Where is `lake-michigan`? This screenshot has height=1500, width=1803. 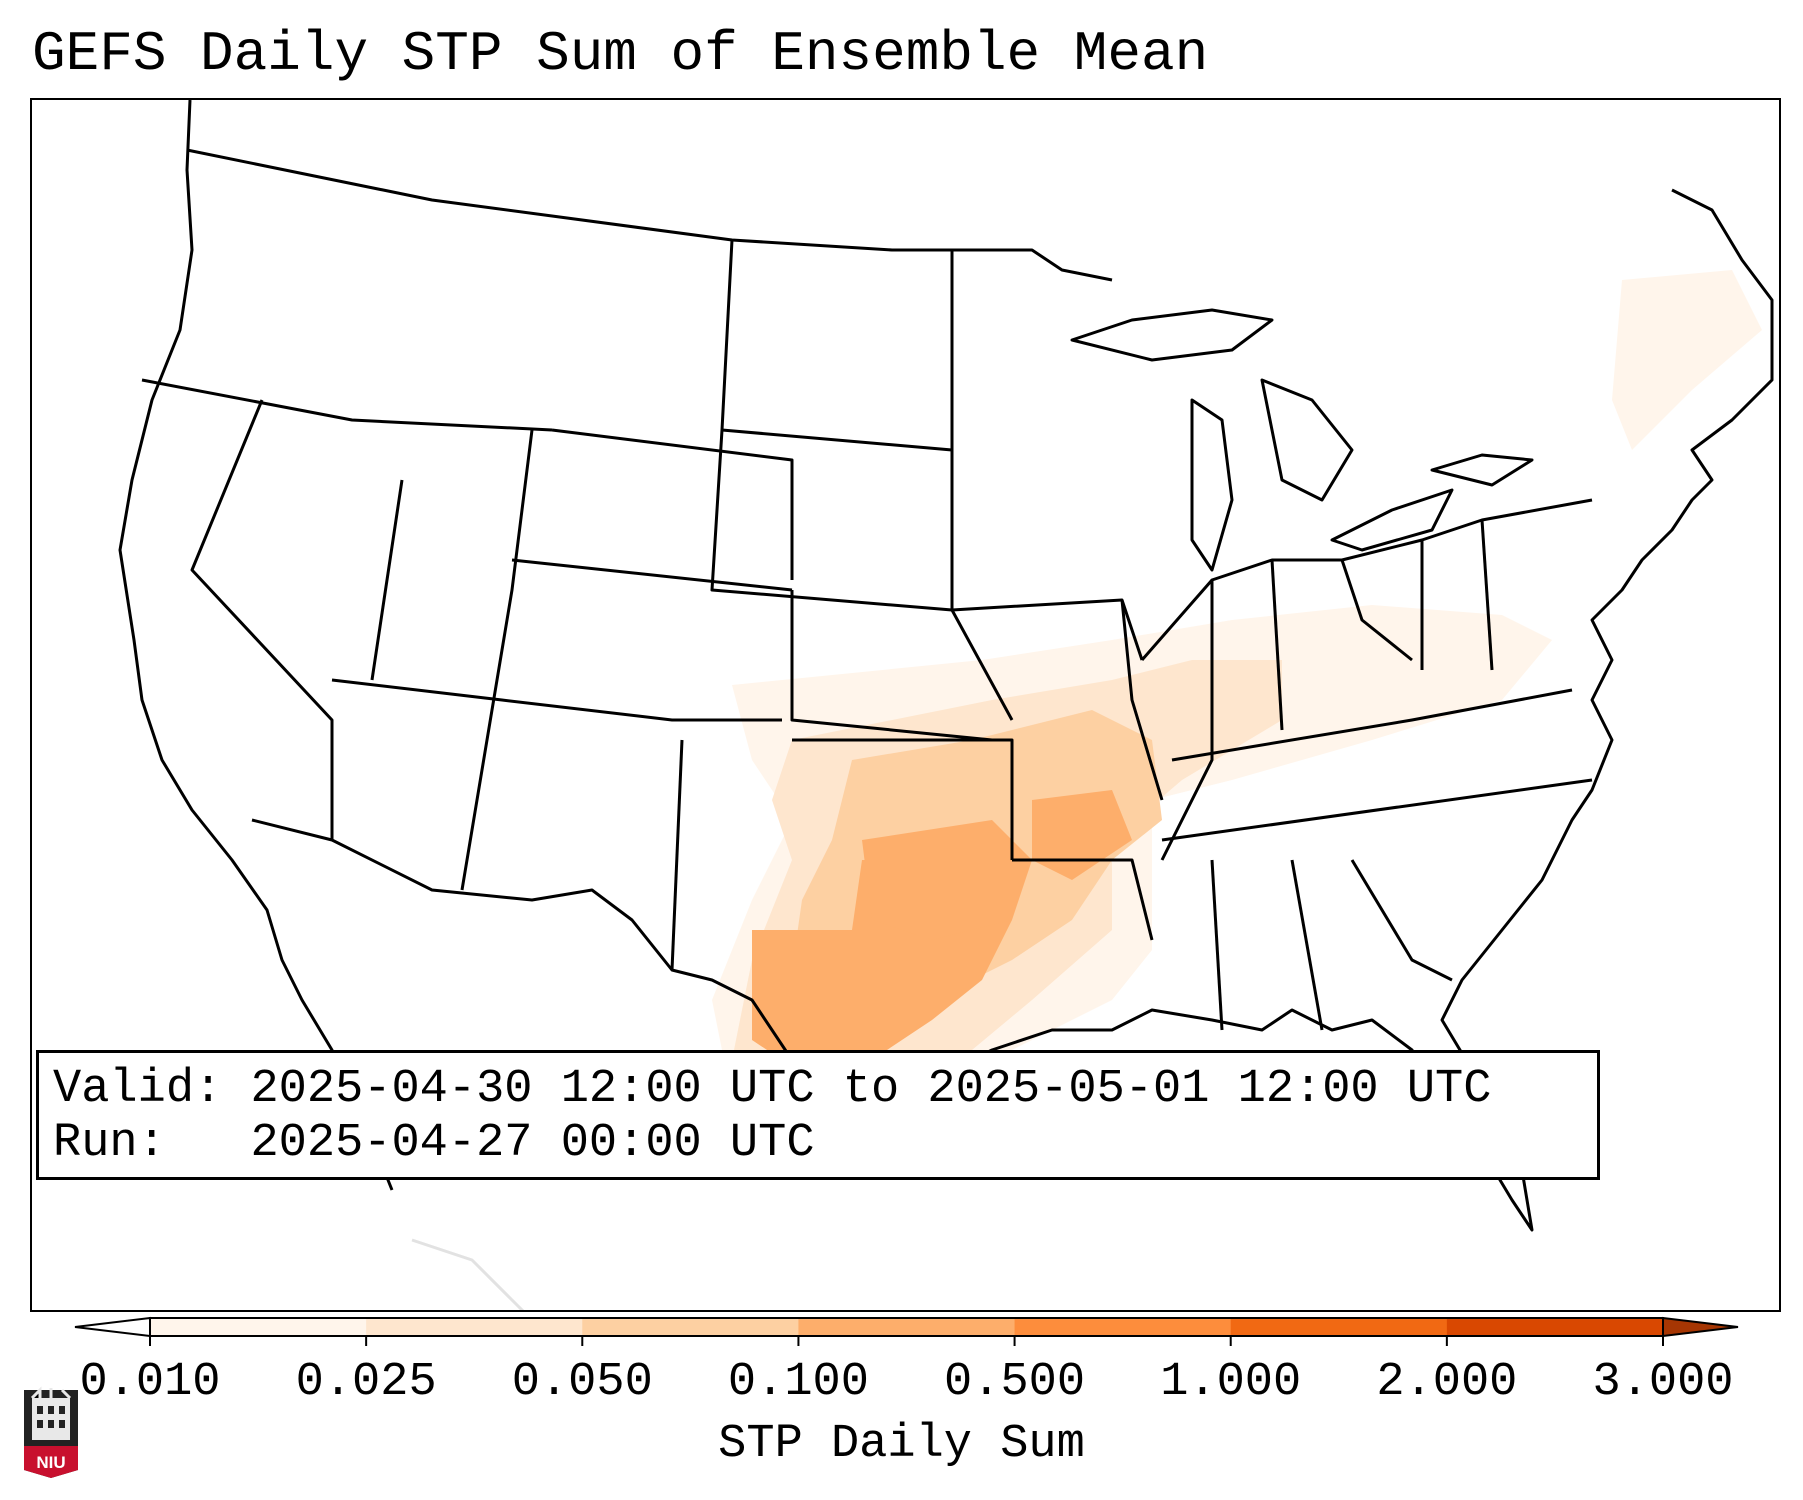
lake-michigan is located at coordinates (1212, 485).